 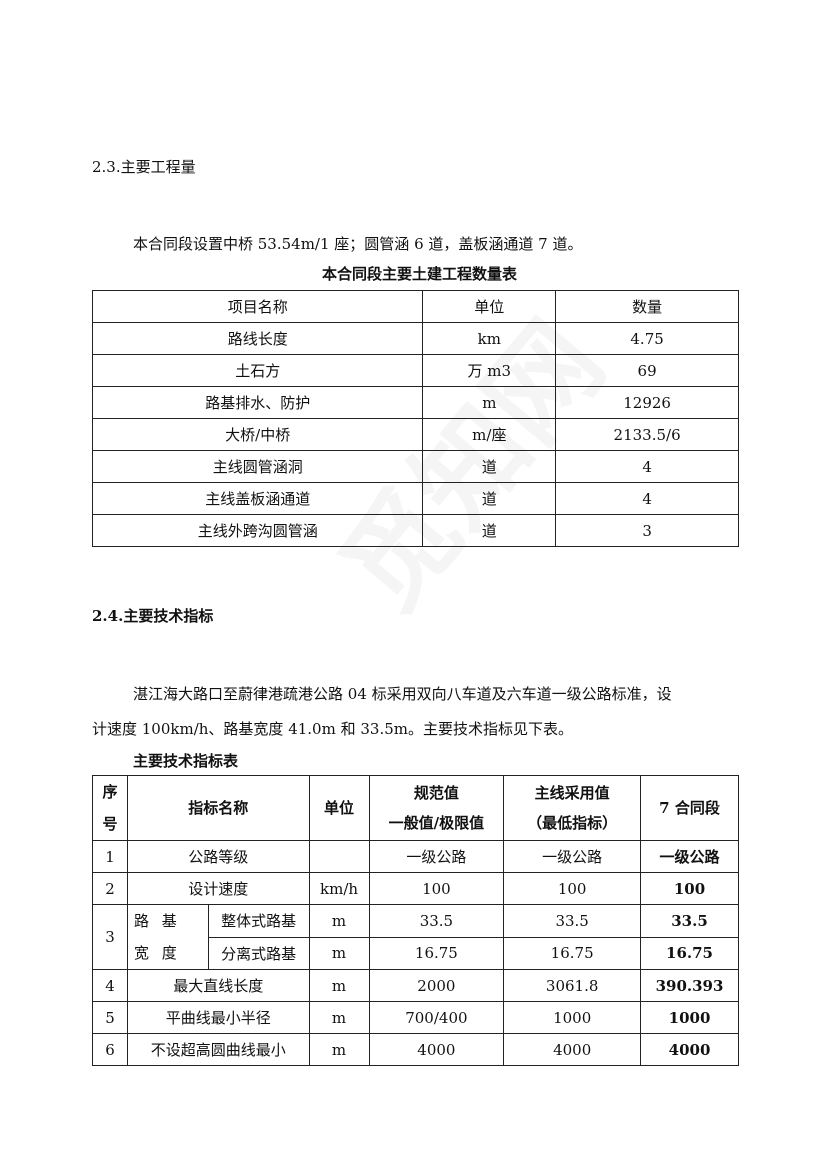 I want to click on header-main-2: （最低指标）, so click(x=572, y=823).